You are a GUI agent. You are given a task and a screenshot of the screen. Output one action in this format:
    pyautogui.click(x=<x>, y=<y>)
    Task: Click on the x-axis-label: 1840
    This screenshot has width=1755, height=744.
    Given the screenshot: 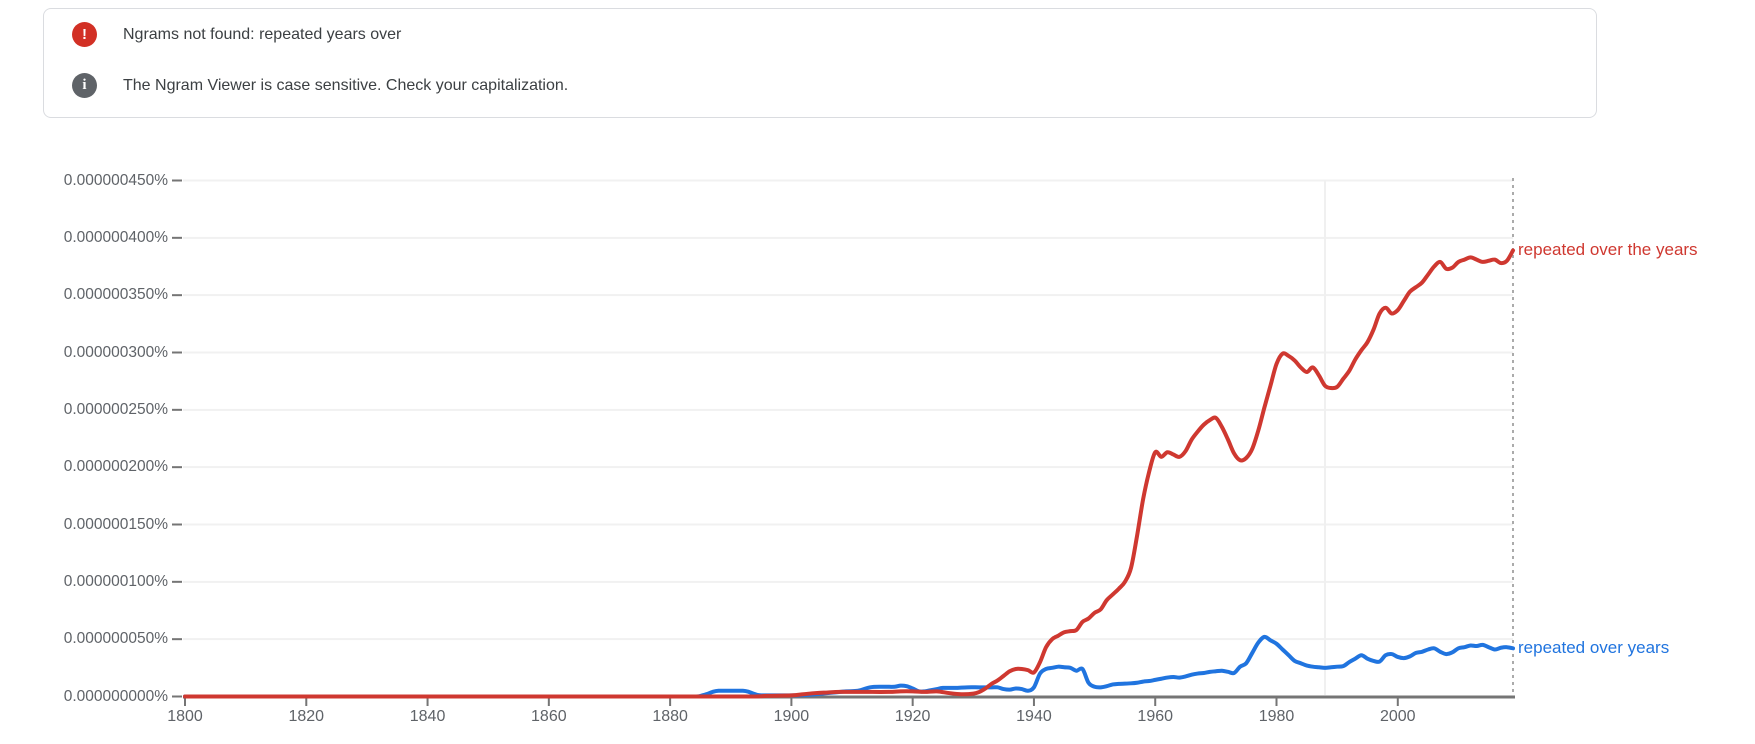 What is the action you would take?
    pyautogui.click(x=427, y=716)
    